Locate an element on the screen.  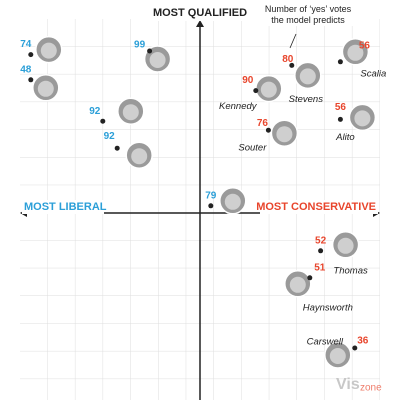
y-top-label: MOST QUALIFIED is located at coordinates (200, 13).